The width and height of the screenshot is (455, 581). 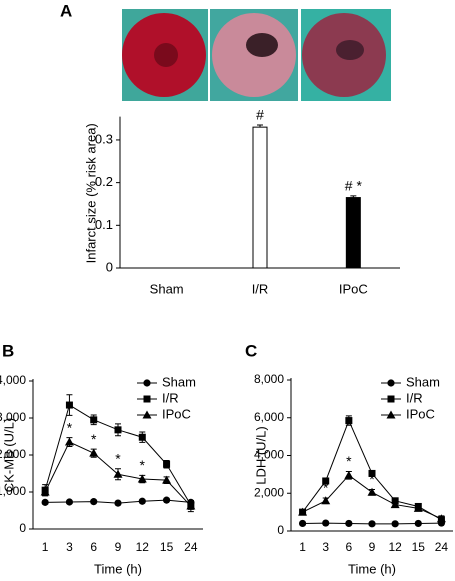 I want to click on y-tick-label: 0.2, so click(x=104, y=181).